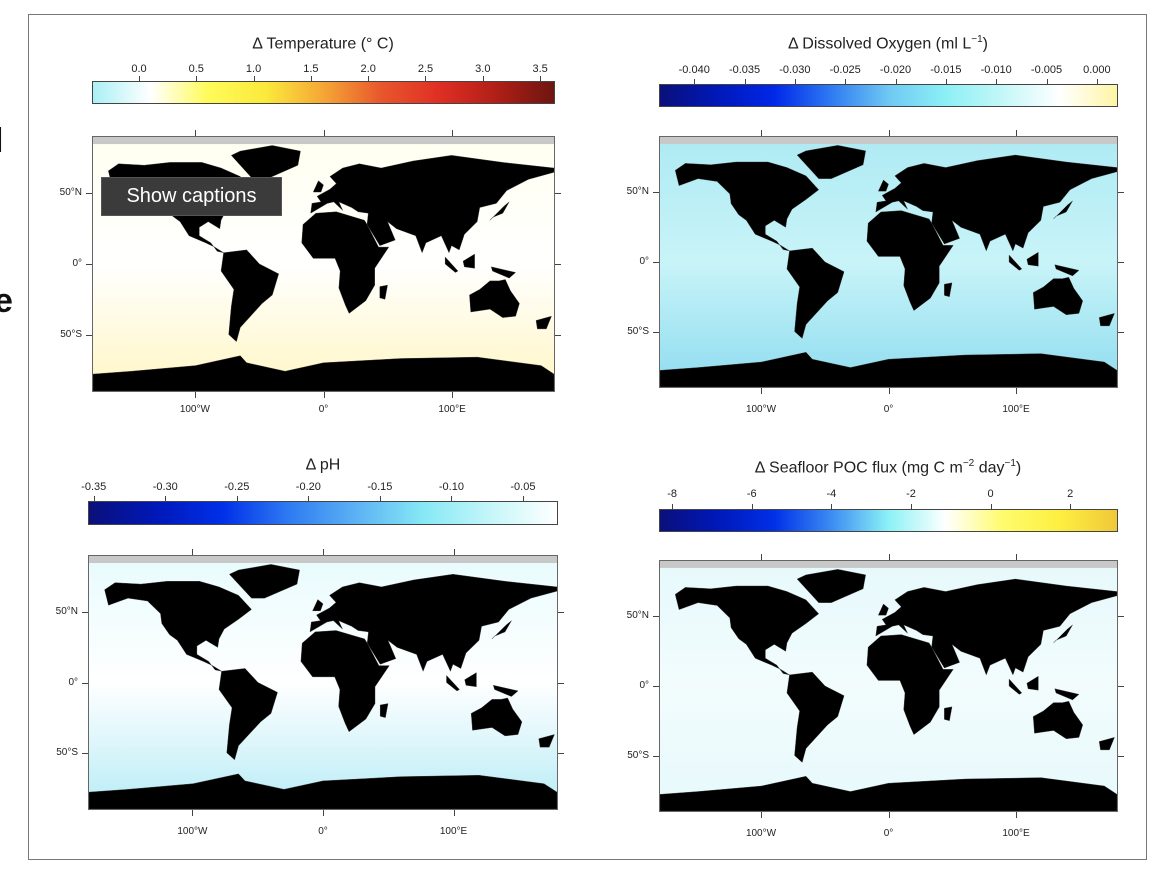 This screenshot has width=1158, height=882. I want to click on title-part: ), so click(1018, 468).